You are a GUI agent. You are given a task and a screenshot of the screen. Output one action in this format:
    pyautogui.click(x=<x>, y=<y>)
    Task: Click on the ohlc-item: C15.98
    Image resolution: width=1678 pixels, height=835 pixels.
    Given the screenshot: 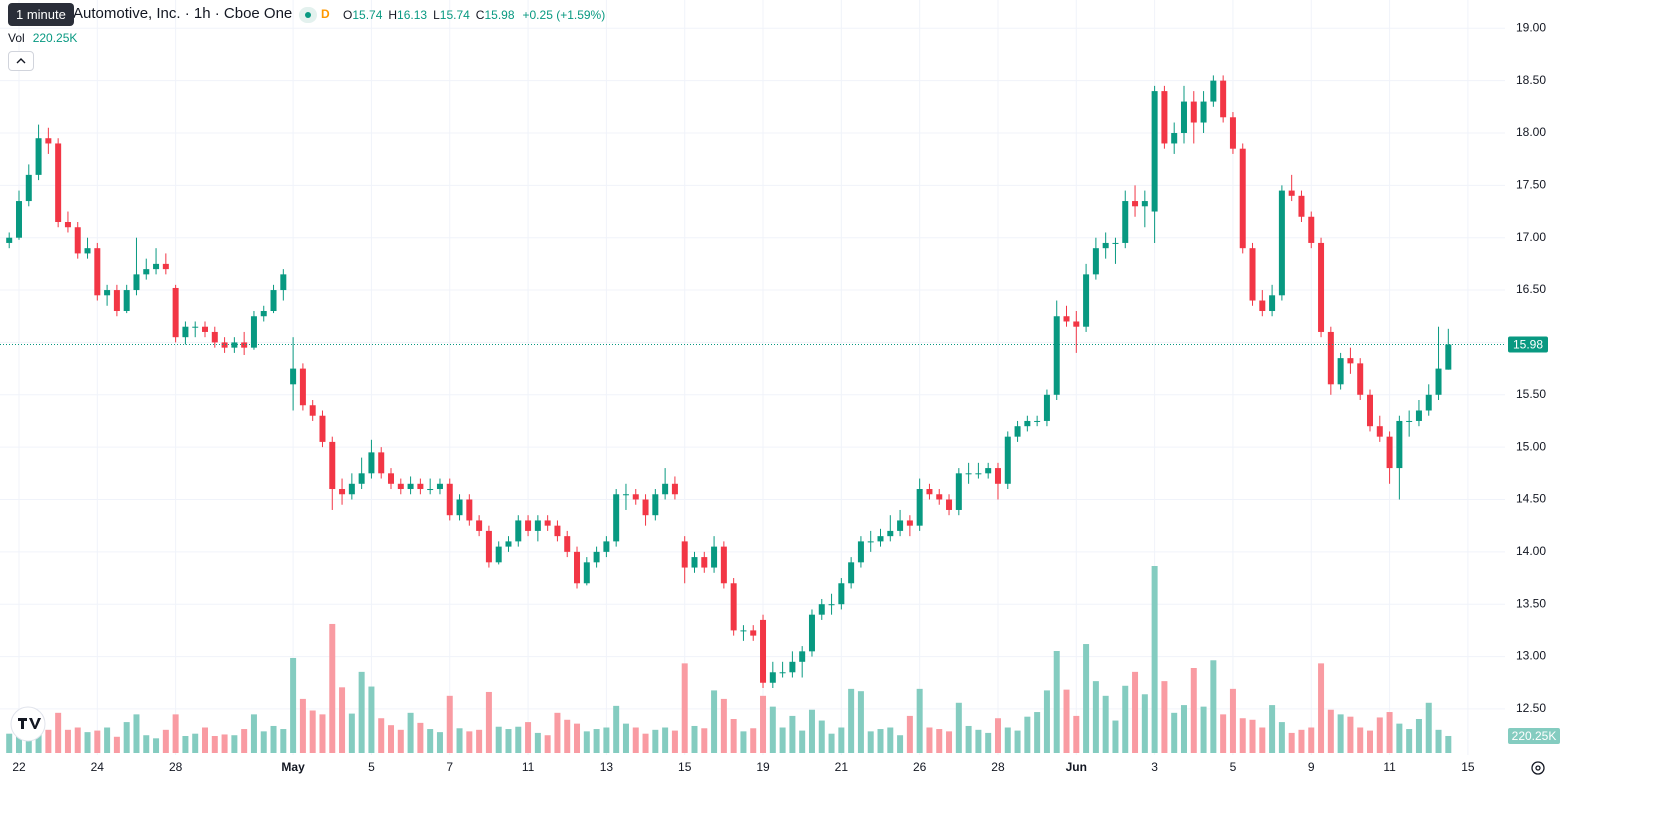 What is the action you would take?
    pyautogui.click(x=495, y=15)
    